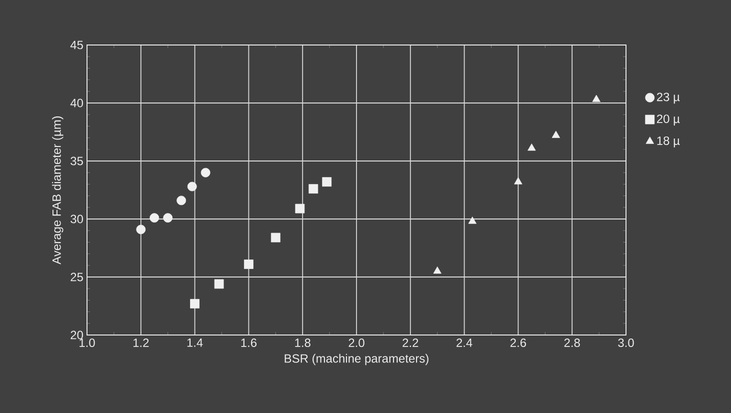 The height and width of the screenshot is (413, 731). I want to click on x-tick-label: 2.6, so click(518, 343).